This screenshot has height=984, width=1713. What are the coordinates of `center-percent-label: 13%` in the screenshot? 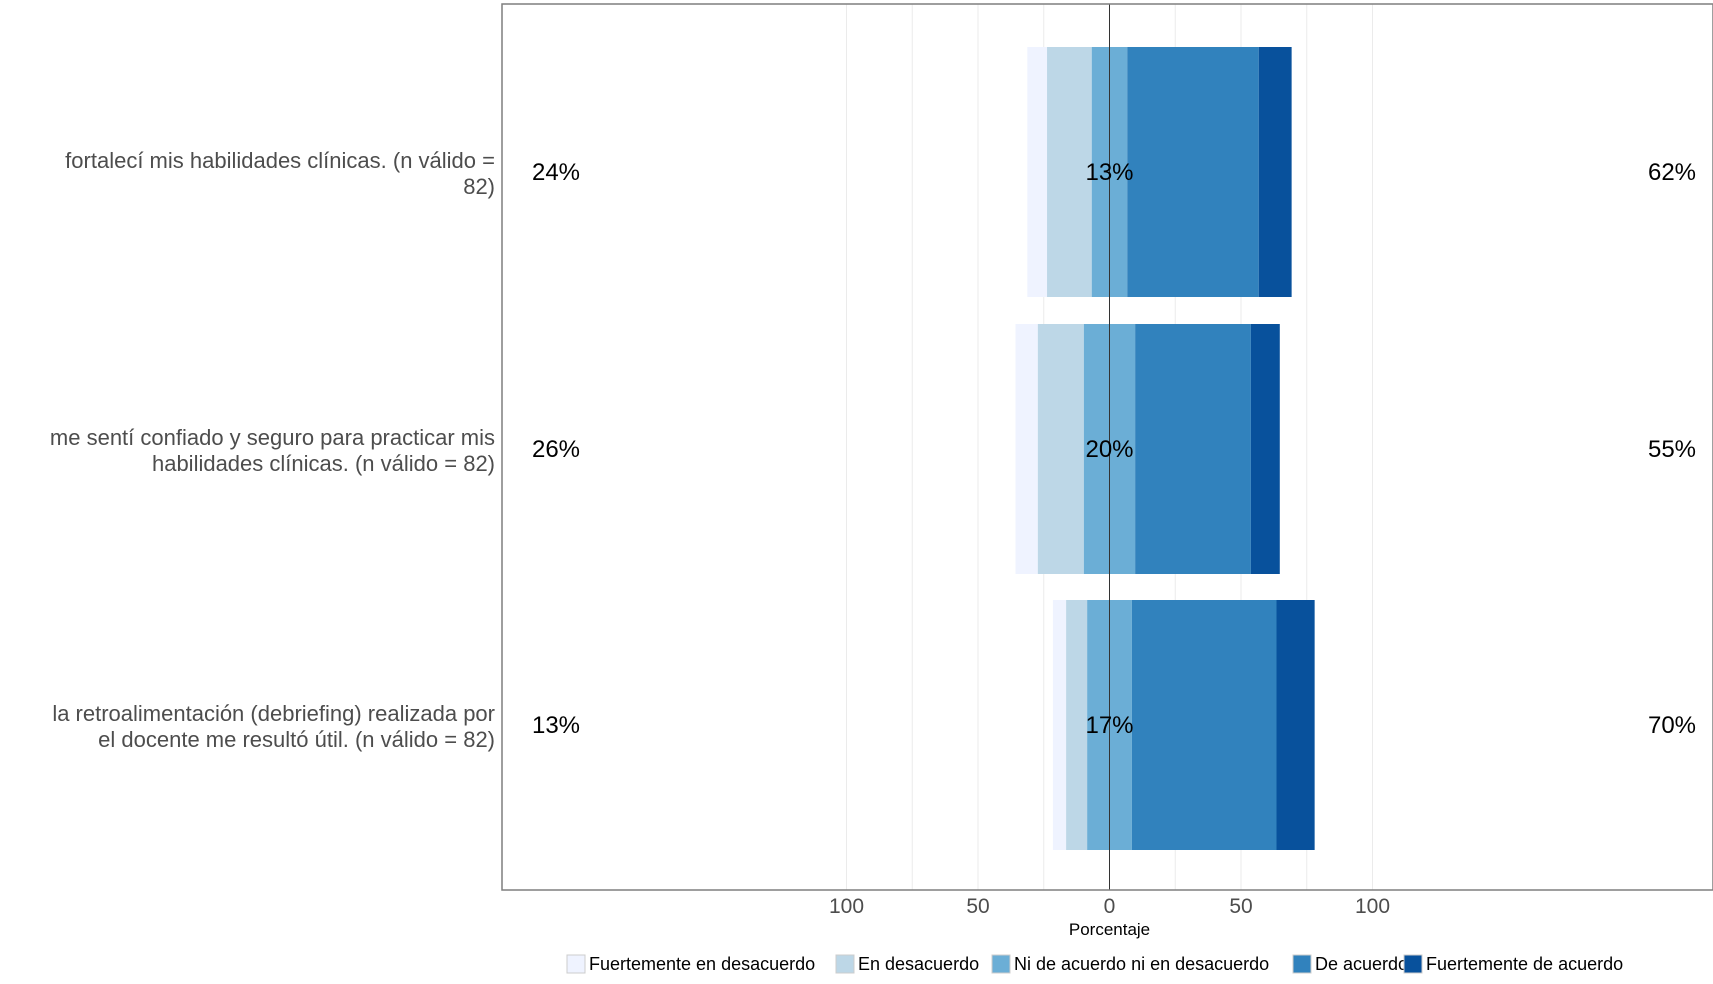 It's located at (1109, 172).